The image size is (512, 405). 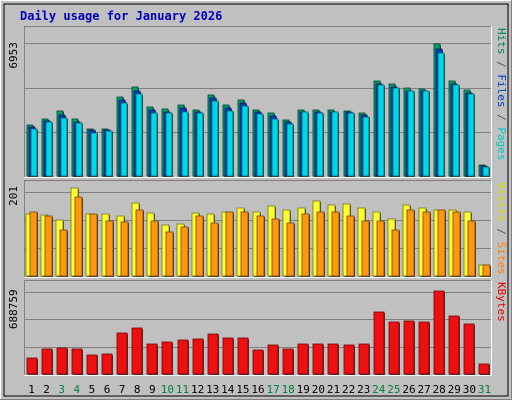 I want to click on panel-legend: Visits / Sites, so click(x=501, y=228).